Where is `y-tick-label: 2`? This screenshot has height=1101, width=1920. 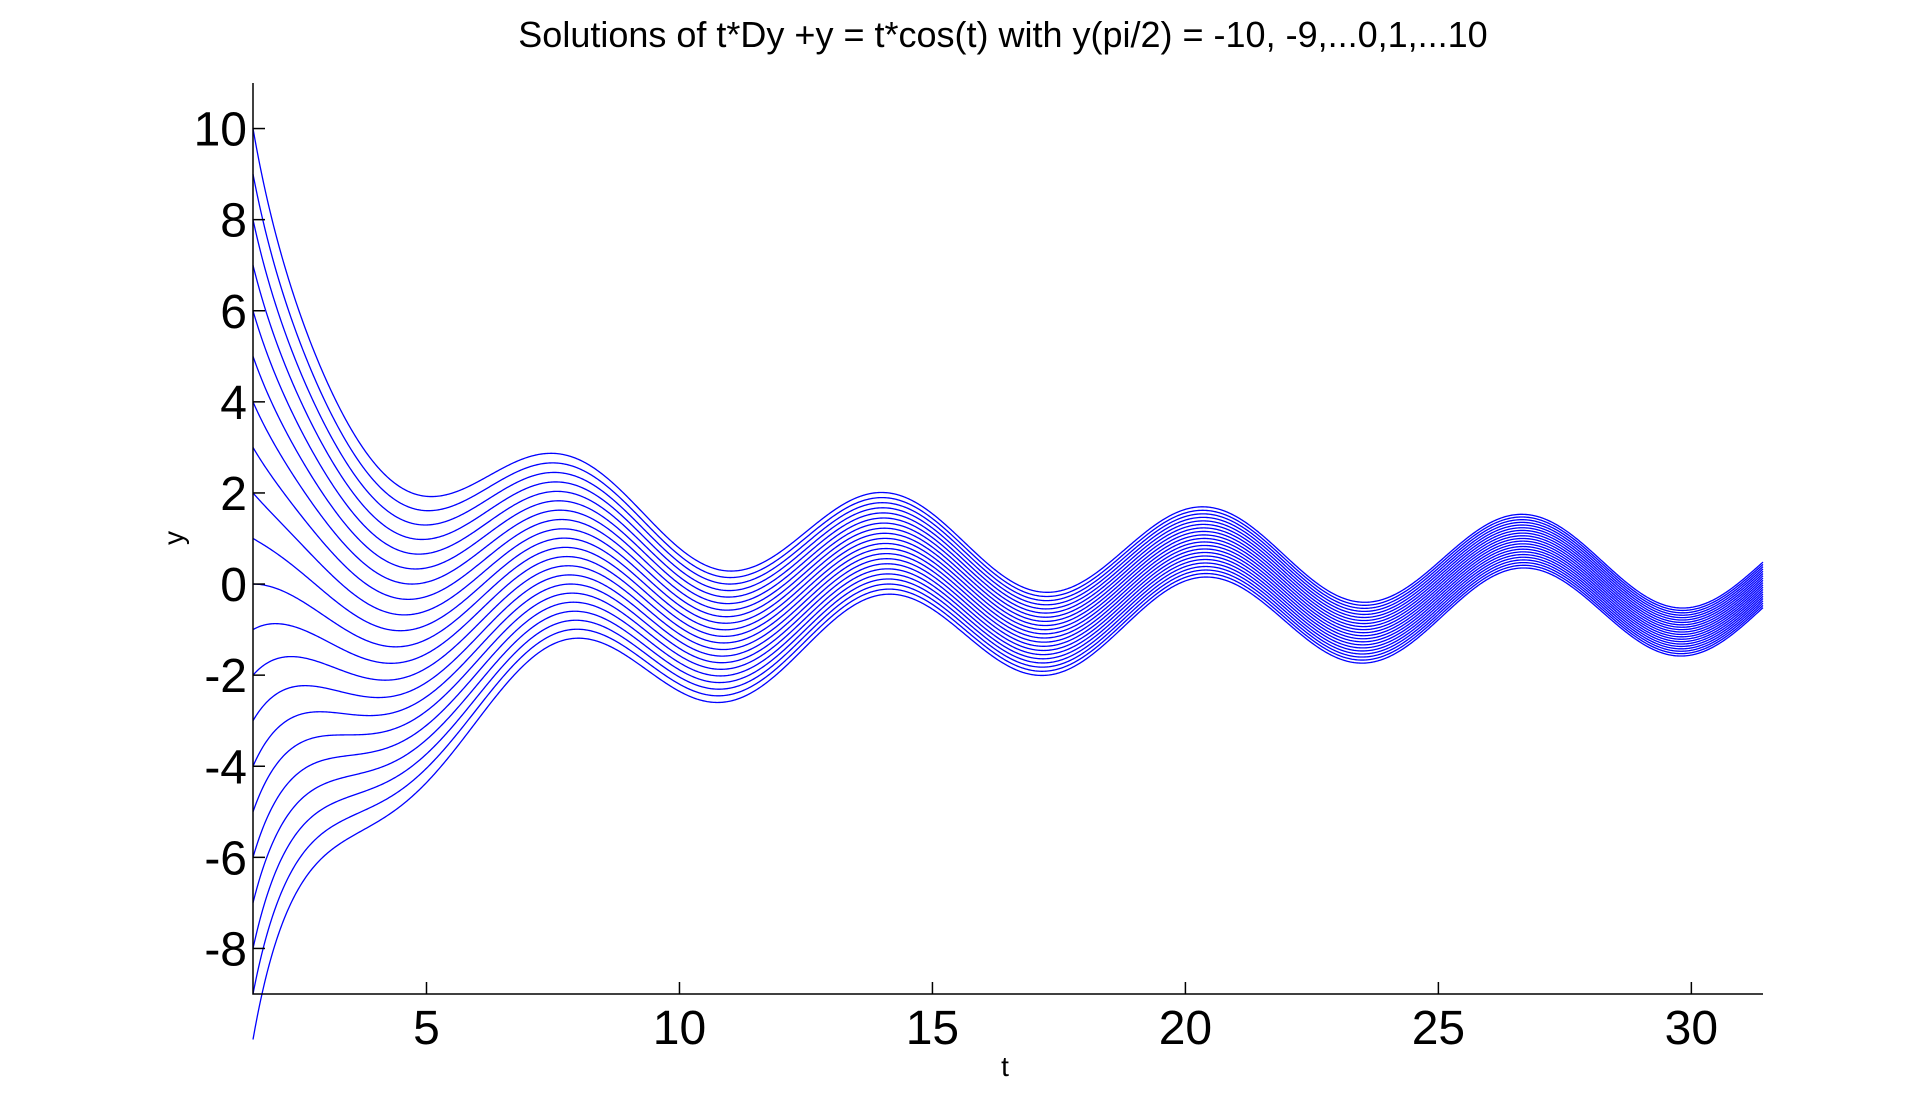
y-tick-label: 2 is located at coordinates (233, 494).